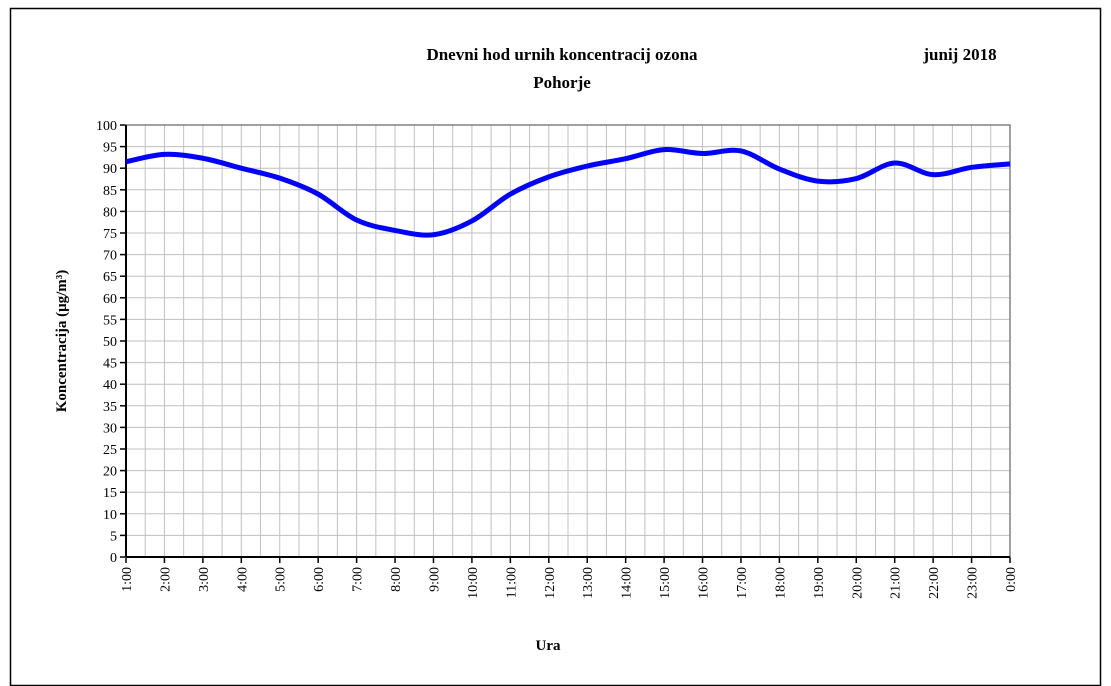 The image size is (1111, 686). I want to click on x-tick-label: 18:00, so click(780, 583).